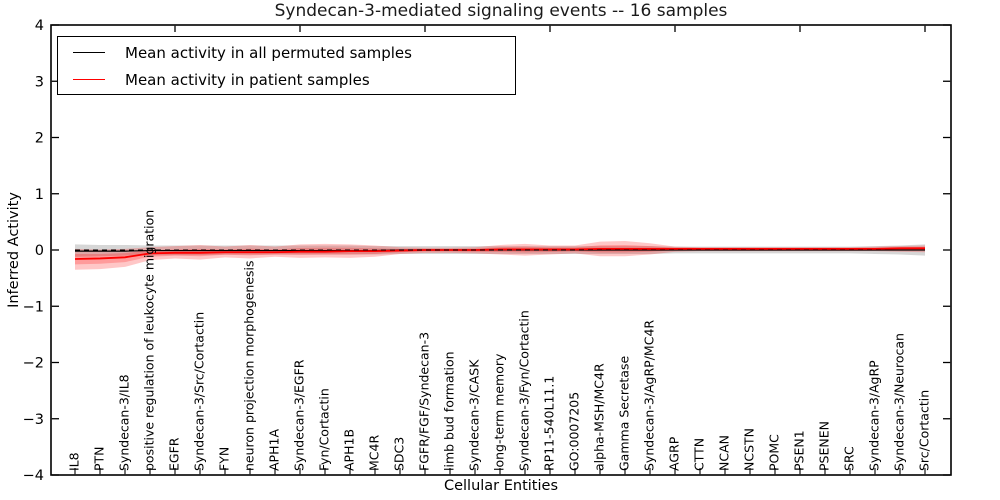 The width and height of the screenshot is (1000, 500). Describe the element at coordinates (699, 454) in the screenshot. I see `x-category-label: CTTN` at that location.